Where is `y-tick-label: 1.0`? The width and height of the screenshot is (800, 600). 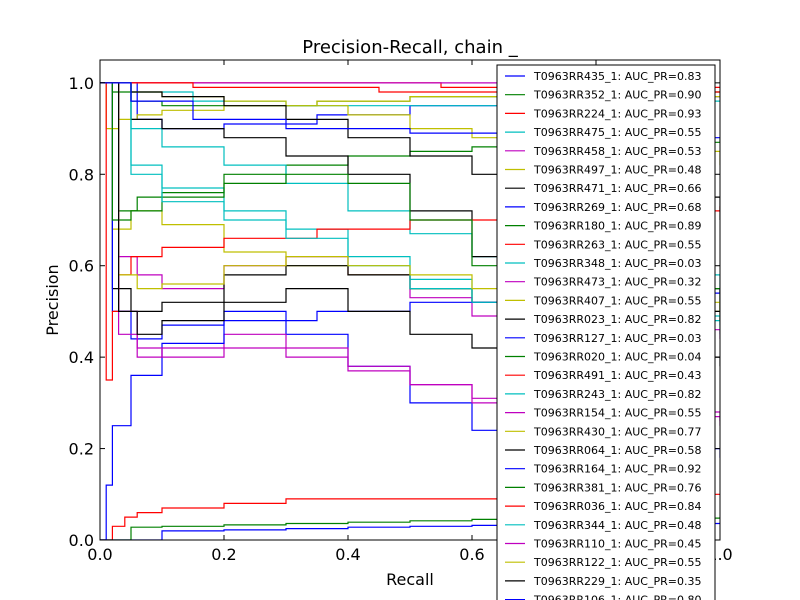
y-tick-label: 1.0 is located at coordinates (81, 83).